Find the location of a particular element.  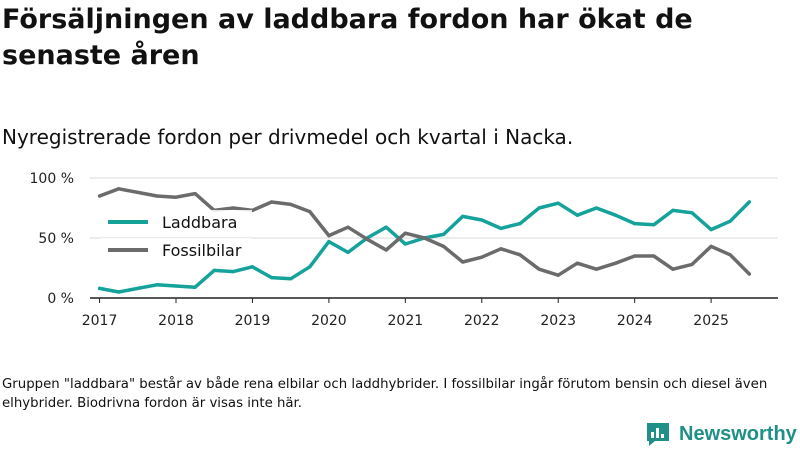

x-tick-label: 2018 is located at coordinates (176, 321).